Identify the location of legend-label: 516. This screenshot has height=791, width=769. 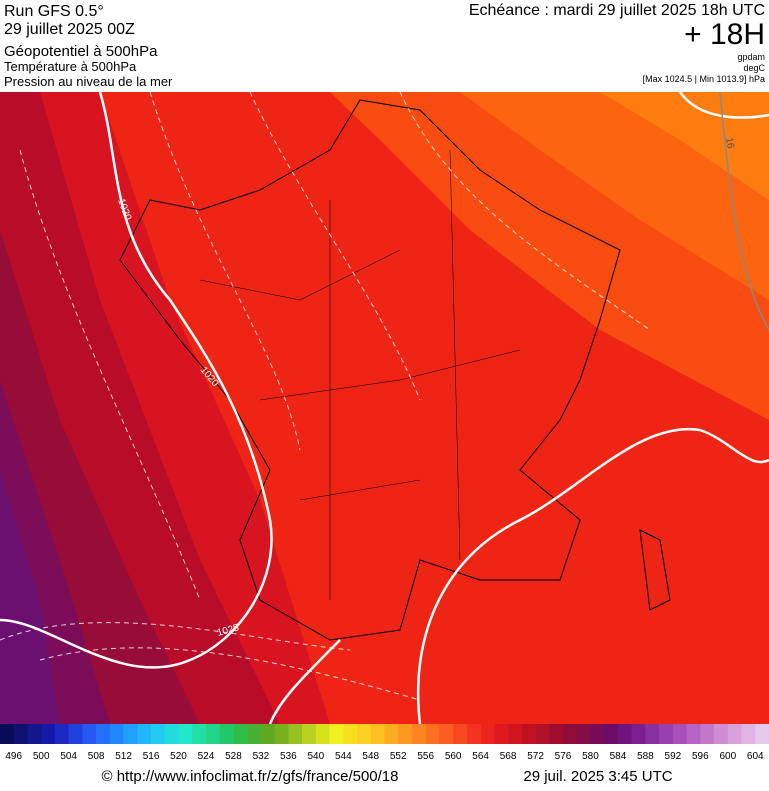
(151, 756).